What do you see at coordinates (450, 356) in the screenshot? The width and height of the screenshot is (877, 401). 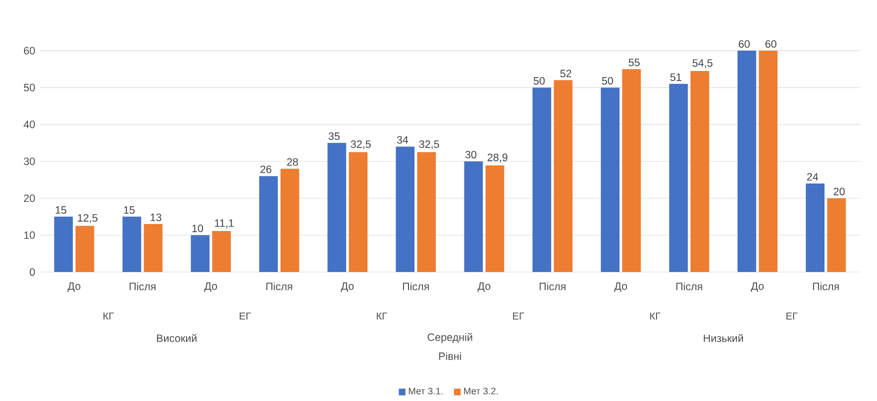 I see `text: Рівні` at bounding box center [450, 356].